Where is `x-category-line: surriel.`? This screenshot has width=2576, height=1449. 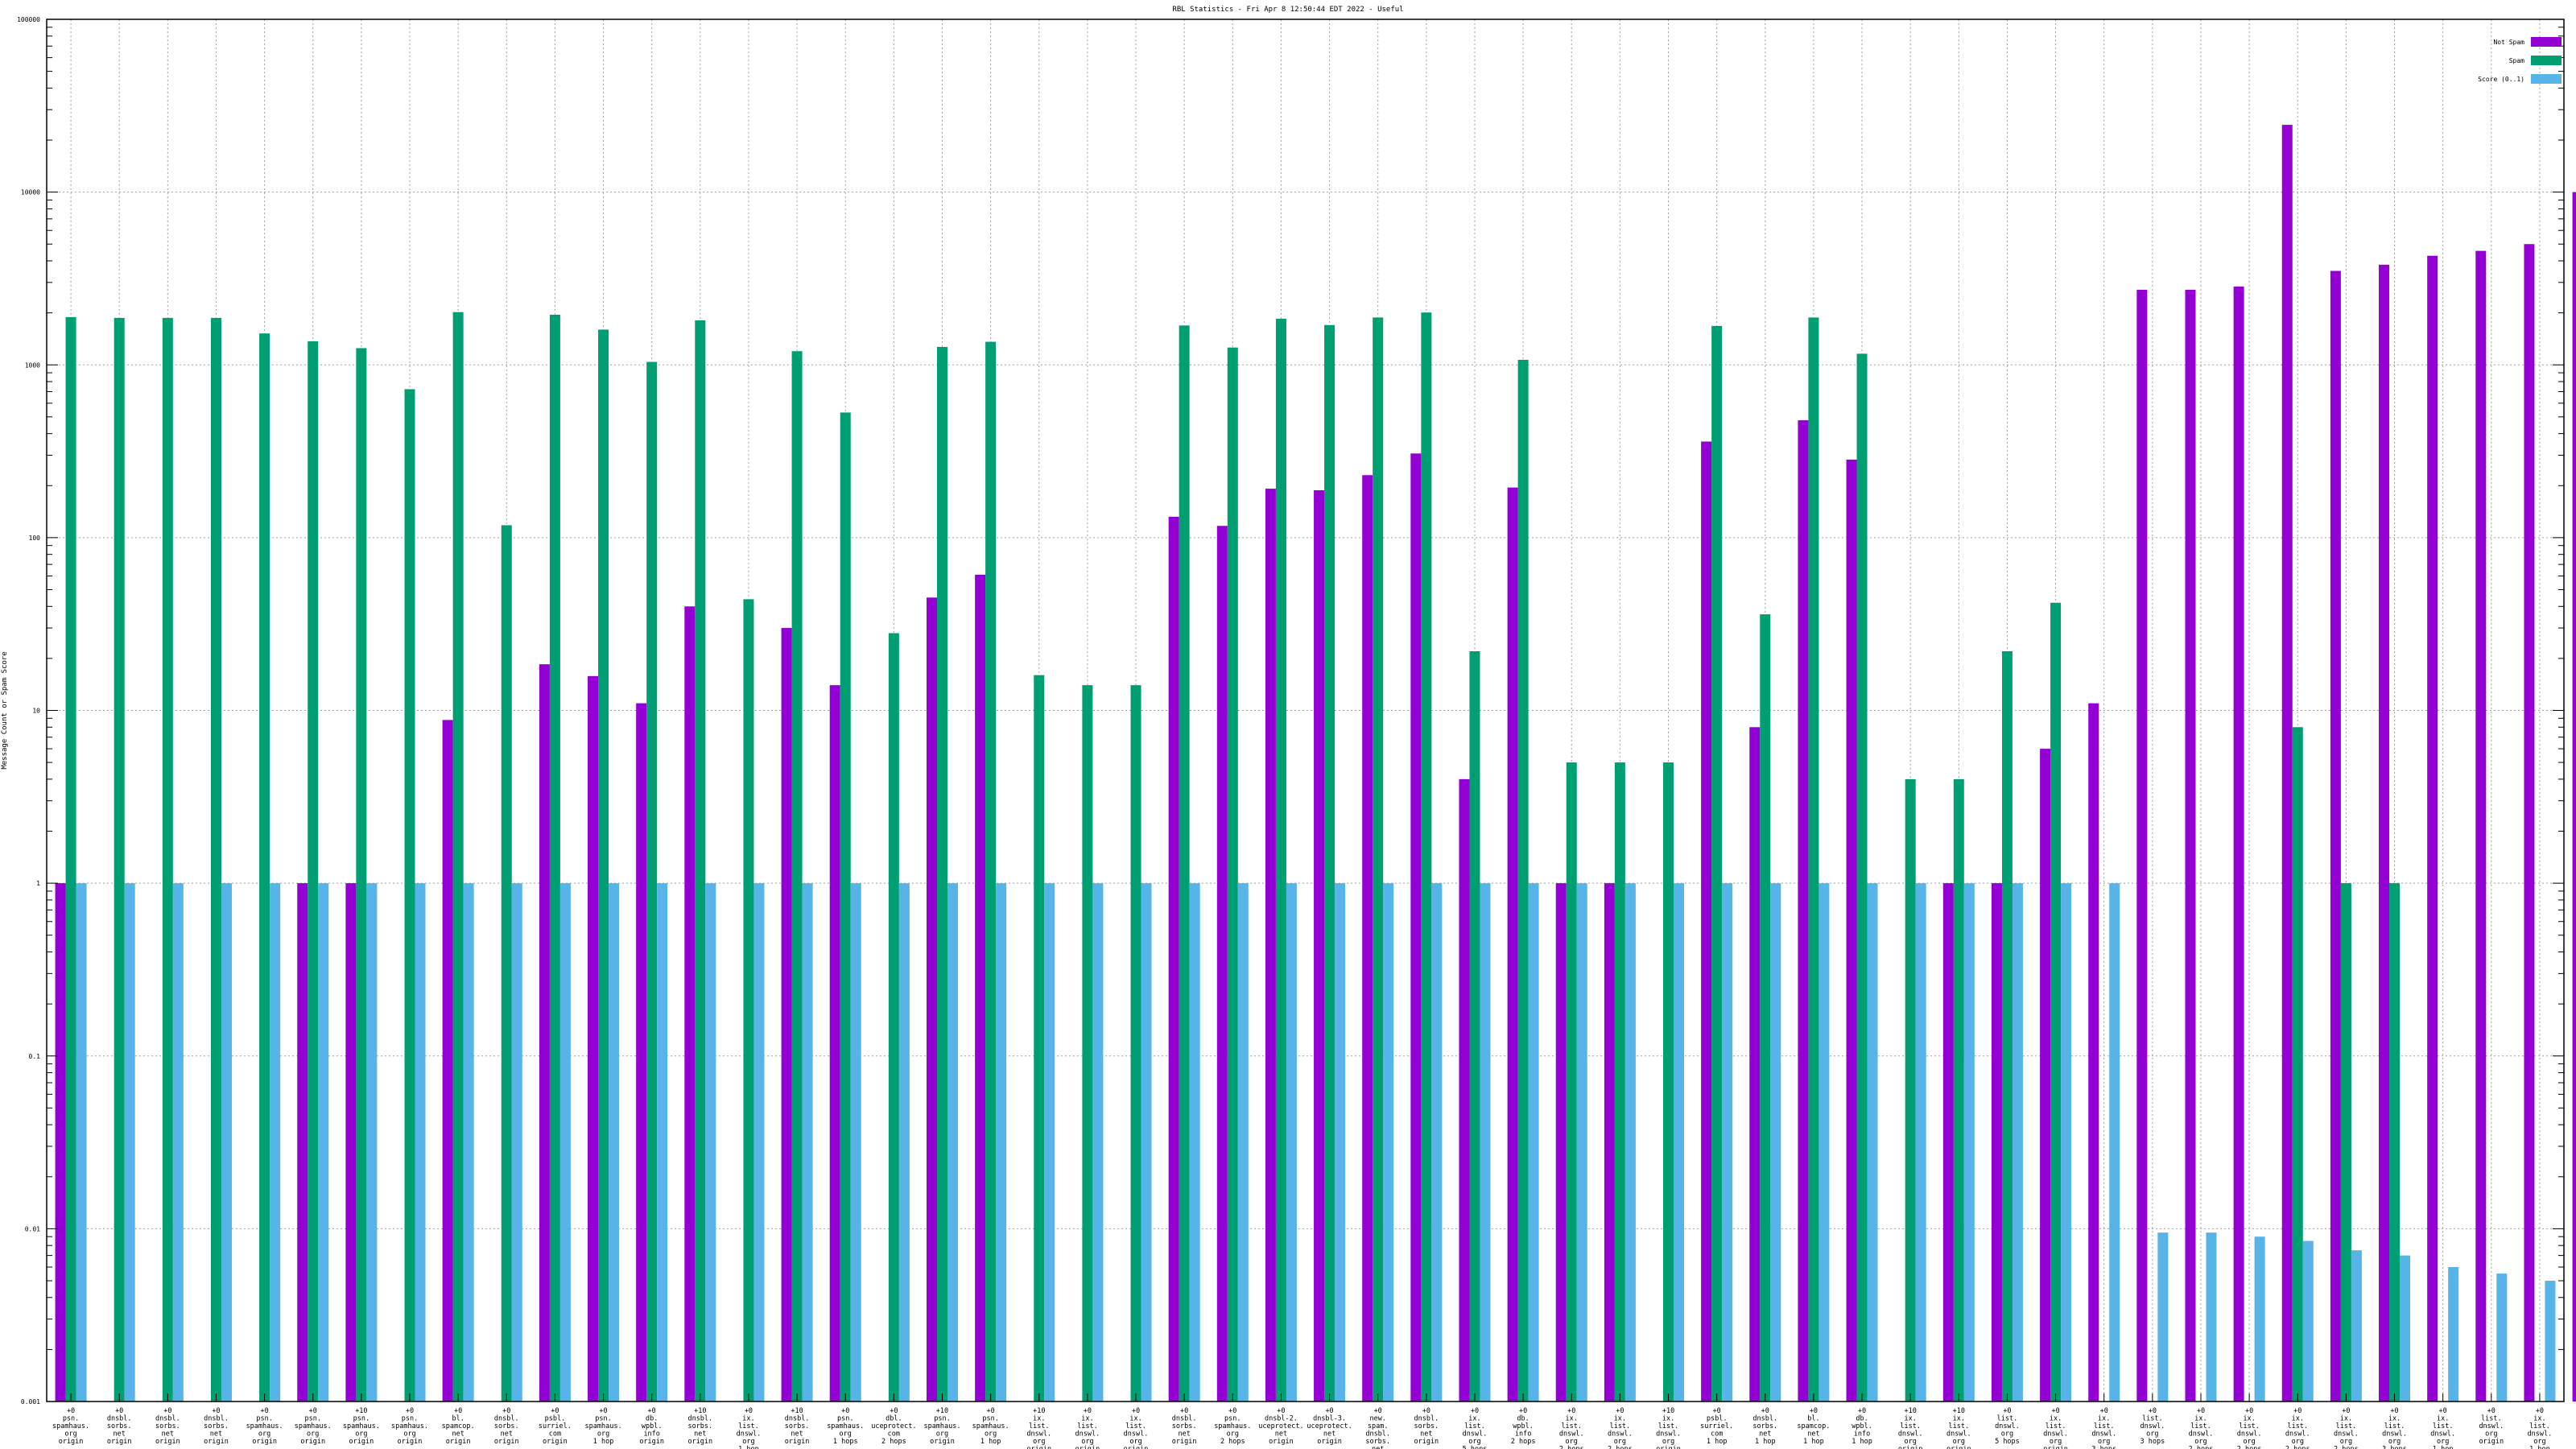
x-category-line: surriel. is located at coordinates (1716, 1426).